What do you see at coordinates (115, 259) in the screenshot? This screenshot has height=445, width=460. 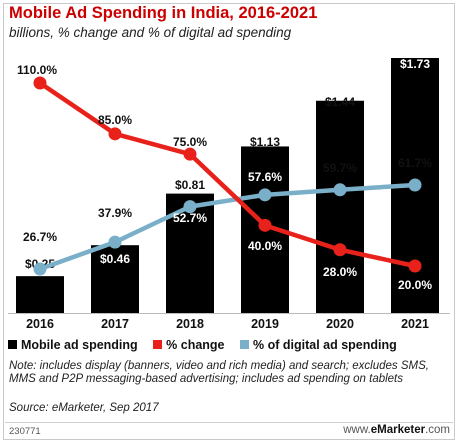 I see `bar-label-2017: $0.46` at bounding box center [115, 259].